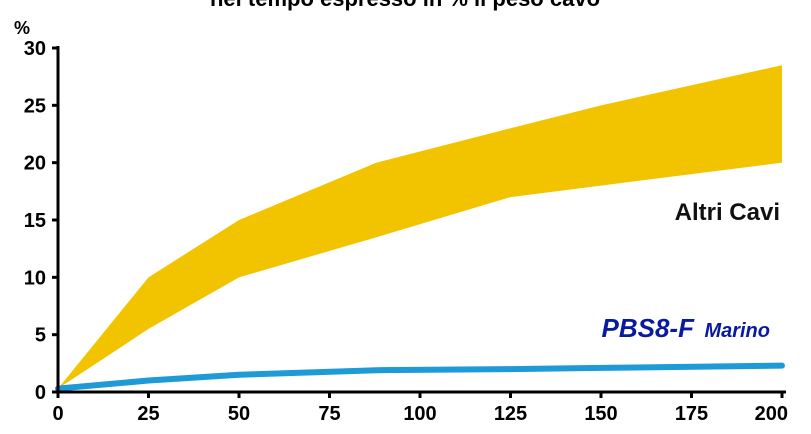 This screenshot has height=434, width=811. What do you see at coordinates (510, 414) in the screenshot?
I see `x-tick-label: 125` at bounding box center [510, 414].